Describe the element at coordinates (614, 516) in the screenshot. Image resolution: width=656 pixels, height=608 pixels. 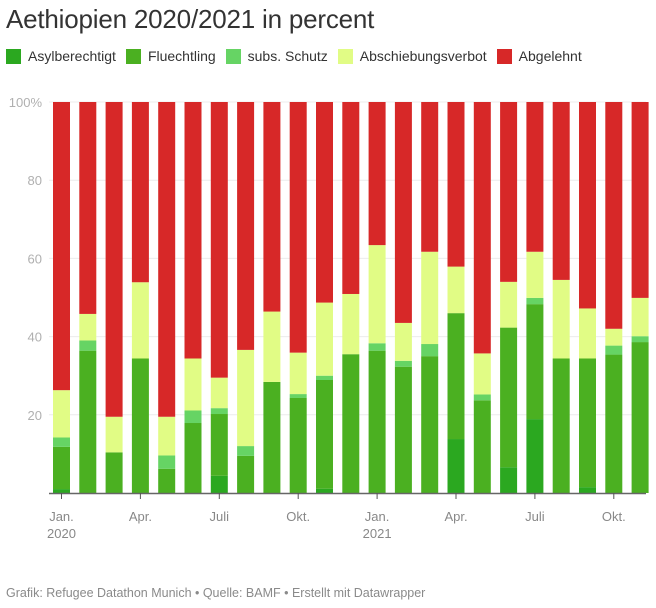
I see `x-tick-label: Okt.` at that location.